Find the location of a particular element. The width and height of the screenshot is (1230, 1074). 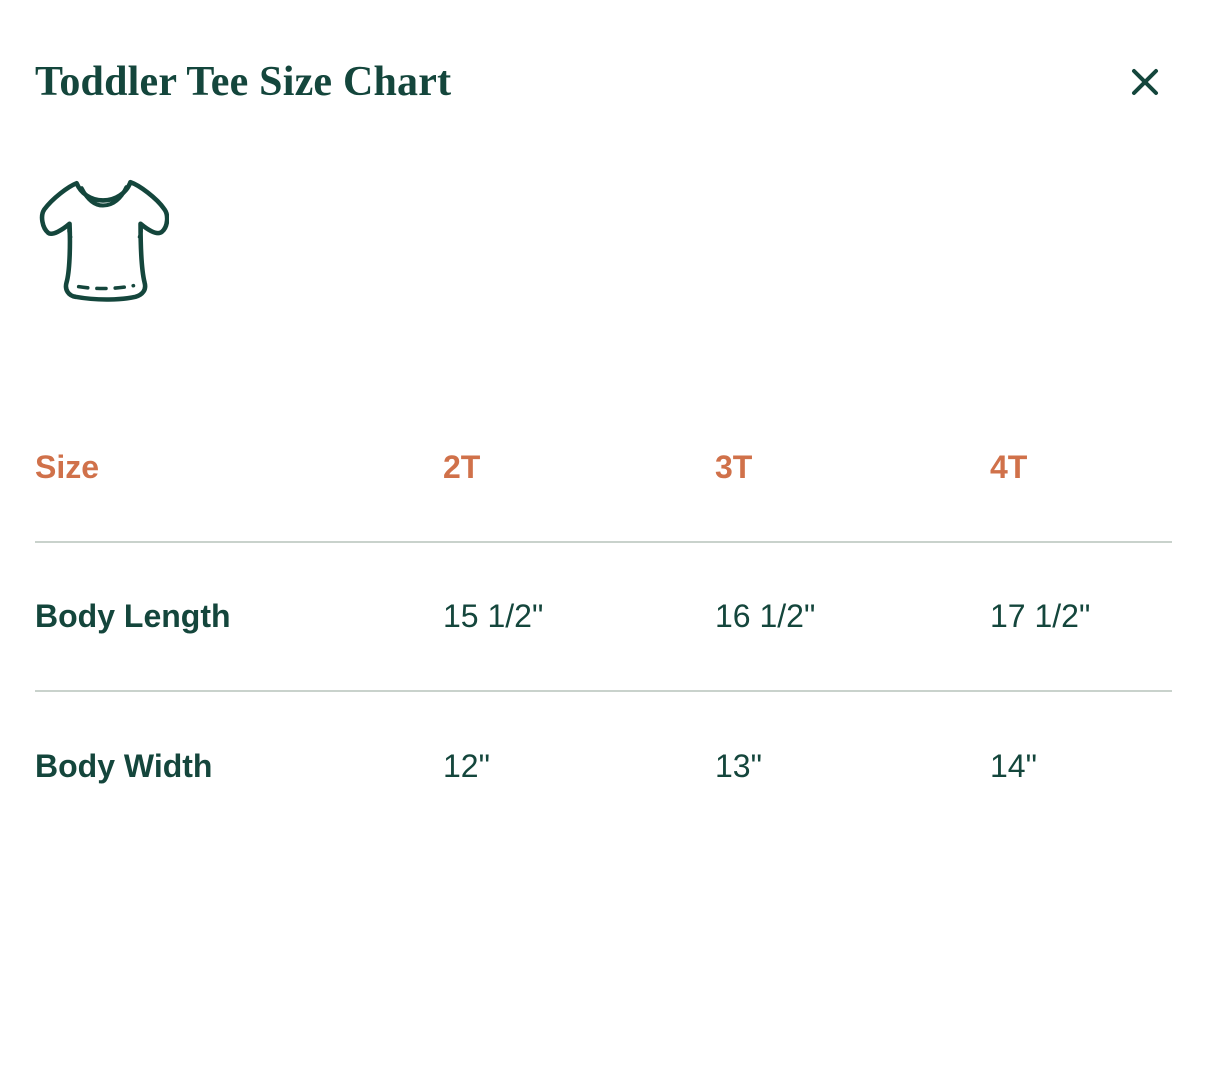

close-icon is located at coordinates (1145, 82).